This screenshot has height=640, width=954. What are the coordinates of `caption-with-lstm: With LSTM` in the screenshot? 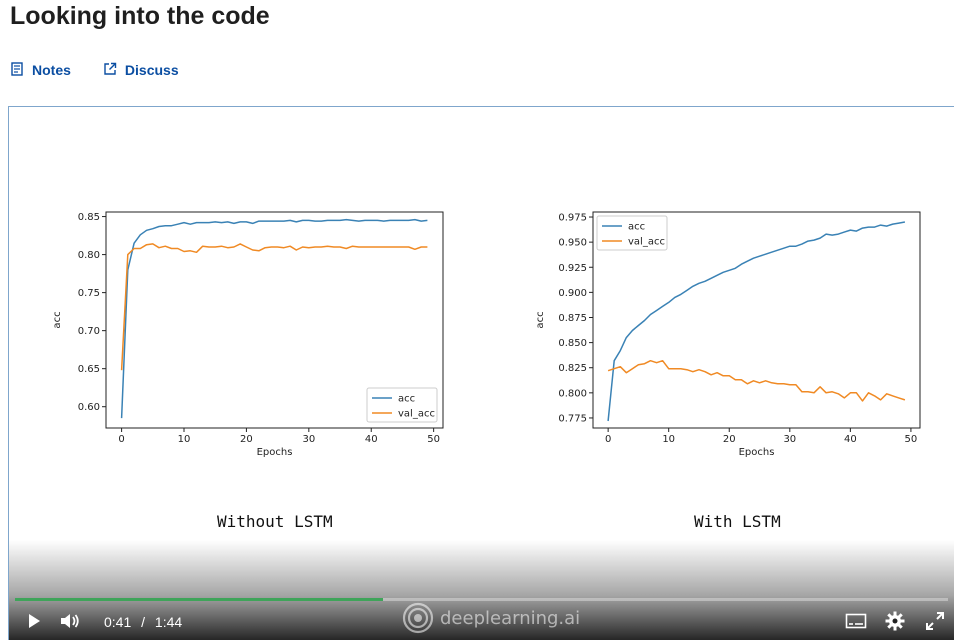 It's located at (737, 521).